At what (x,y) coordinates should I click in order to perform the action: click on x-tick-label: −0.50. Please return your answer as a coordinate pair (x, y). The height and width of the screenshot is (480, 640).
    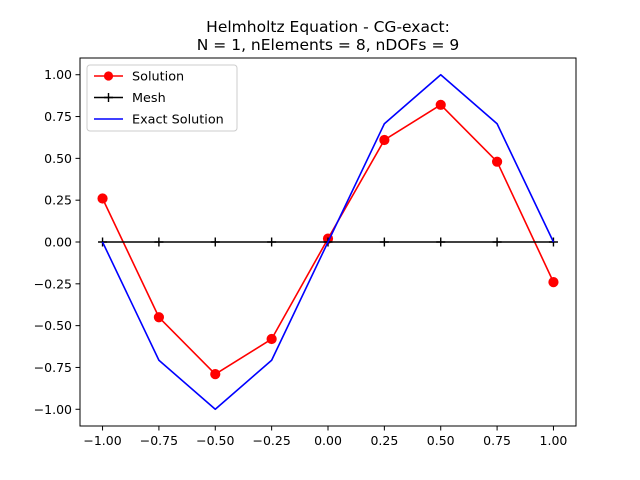
    Looking at the image, I should click on (215, 440).